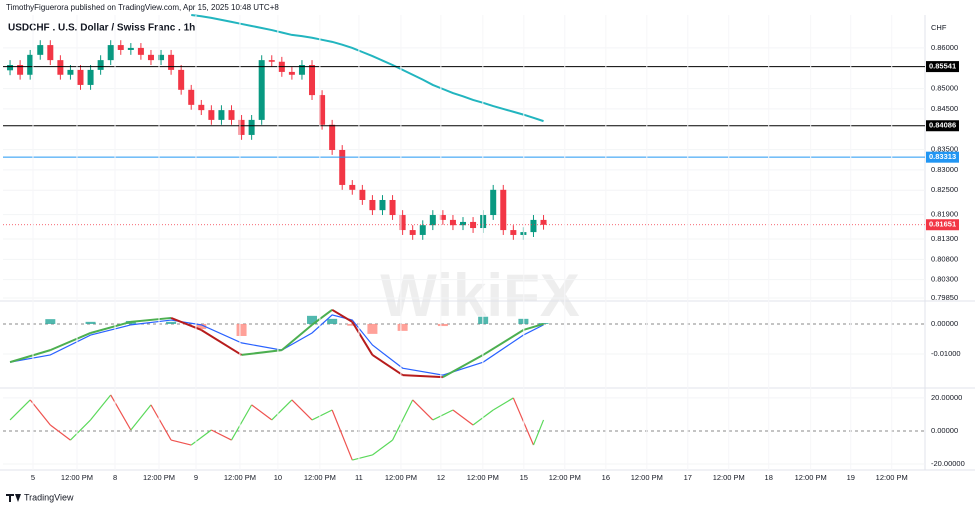  What do you see at coordinates (49, 497) in the screenshot?
I see `brand: TradingView` at bounding box center [49, 497].